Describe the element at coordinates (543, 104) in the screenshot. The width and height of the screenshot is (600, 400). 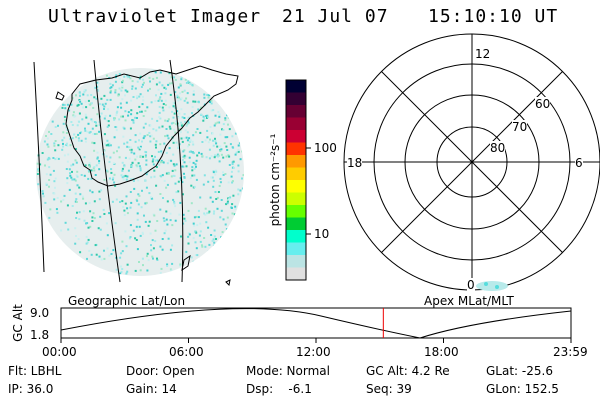
I see `lat-label-60: 60` at that location.